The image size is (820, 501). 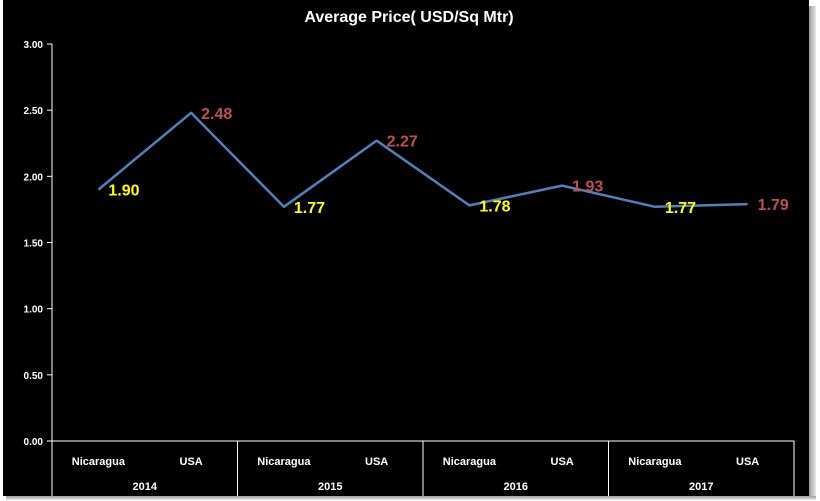 I want to click on series-line, so click(x=422, y=160).